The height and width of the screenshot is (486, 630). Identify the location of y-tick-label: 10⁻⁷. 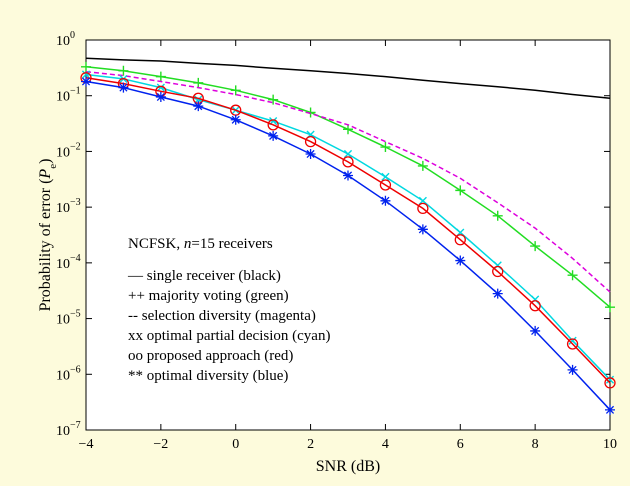
(68, 429).